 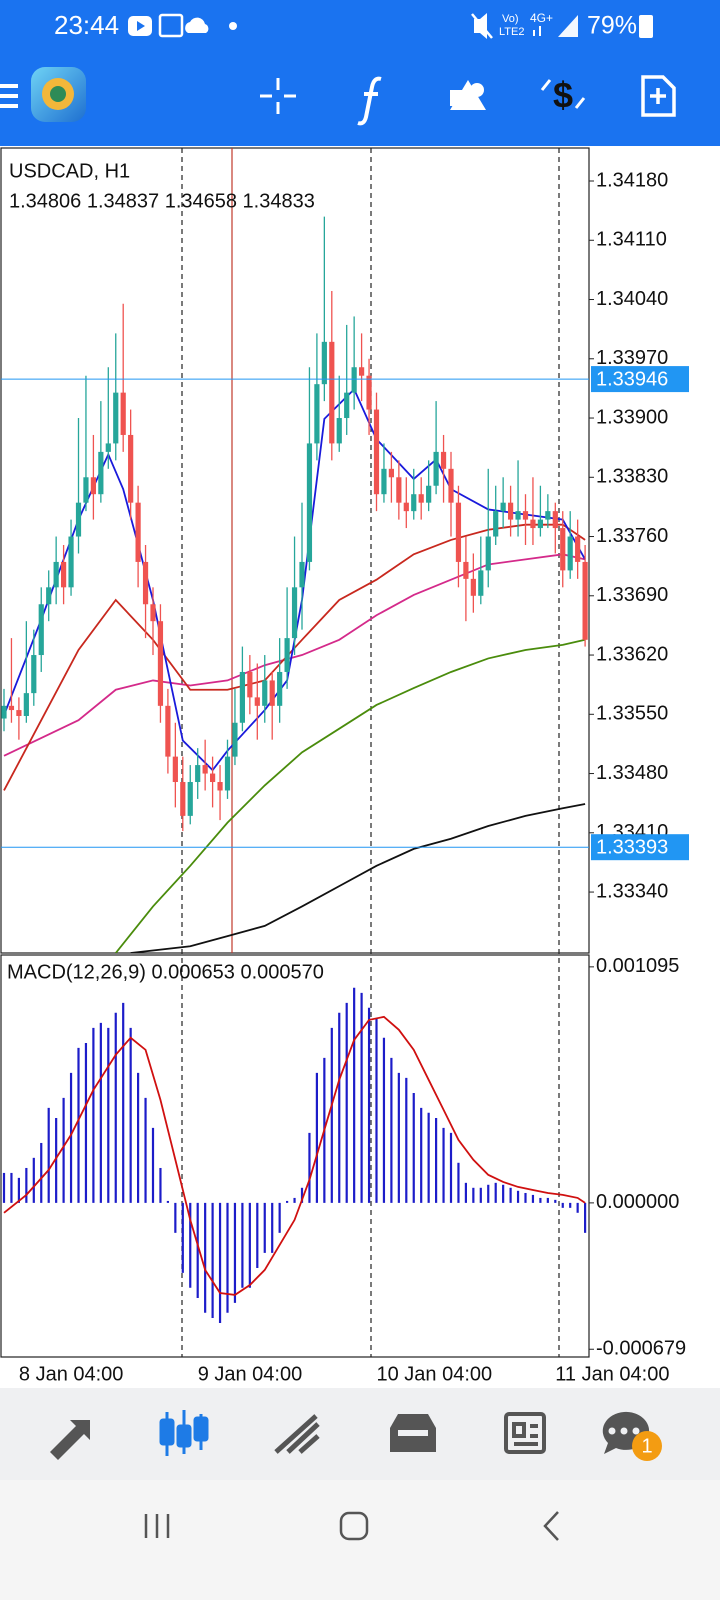 I want to click on battery-percent: 79%, so click(x=612, y=26).